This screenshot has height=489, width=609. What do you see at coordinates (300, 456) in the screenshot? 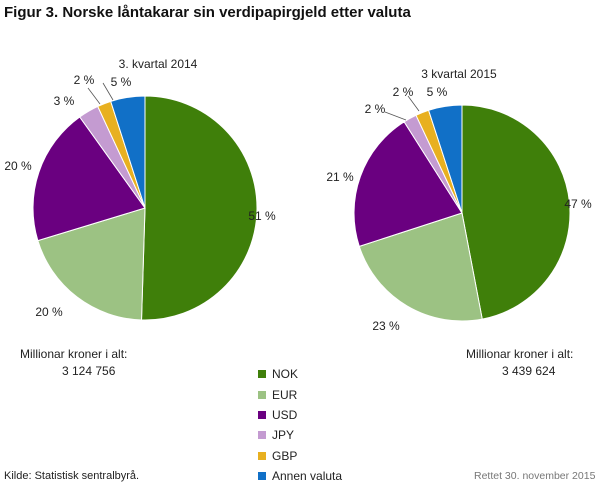
I see `legend-item-gbp: GBP` at bounding box center [300, 456].